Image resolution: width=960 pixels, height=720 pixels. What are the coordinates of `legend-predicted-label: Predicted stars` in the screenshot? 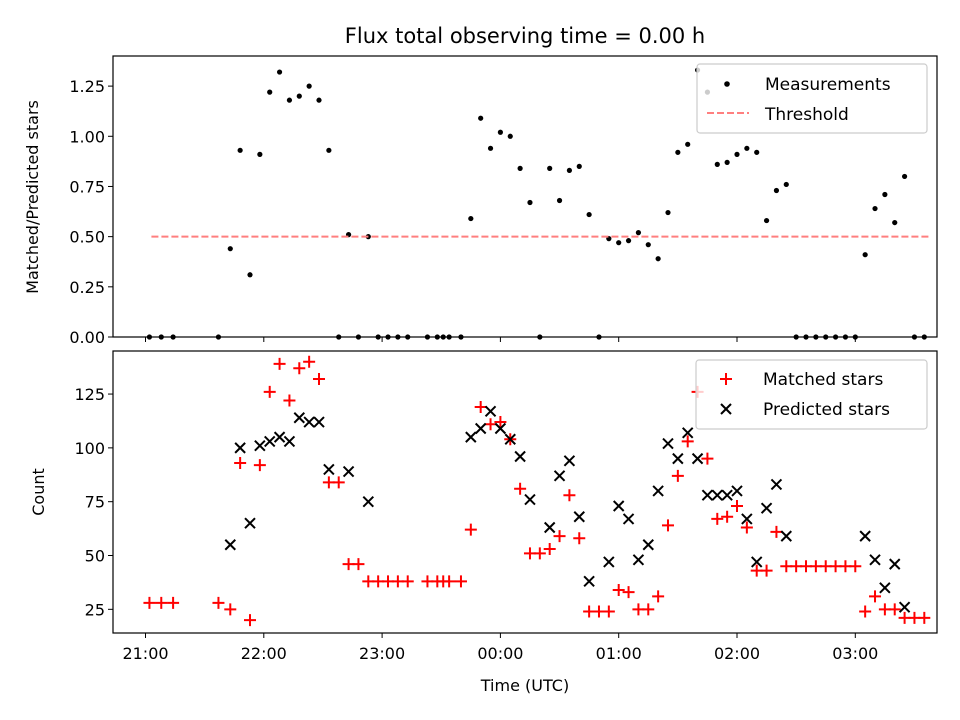 It's located at (826, 410).